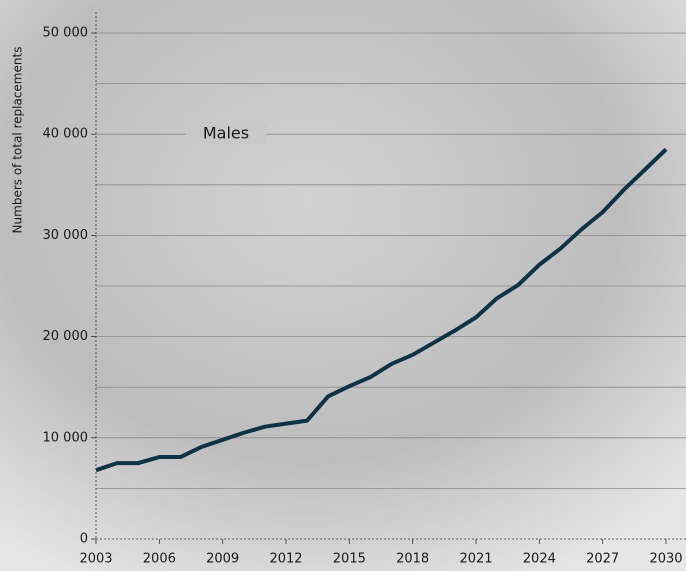 This screenshot has height=571, width=686. Describe the element at coordinates (602, 559) in the screenshot. I see `x-tick-label: 2027` at that location.